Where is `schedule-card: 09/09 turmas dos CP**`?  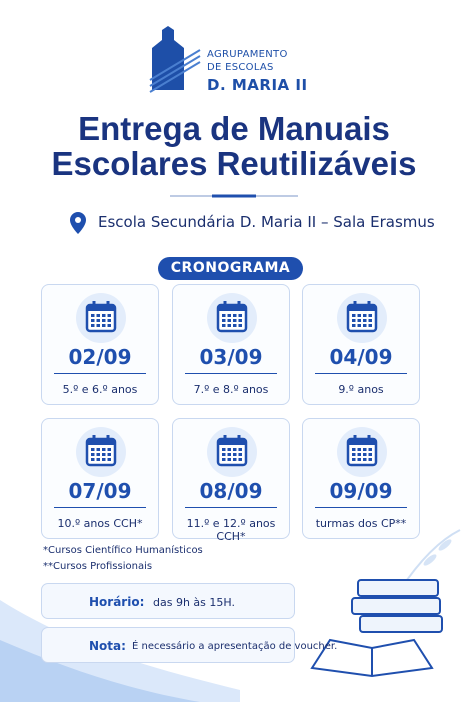 schedule-card: 09/09 turmas dos CP** is located at coordinates (361, 478).